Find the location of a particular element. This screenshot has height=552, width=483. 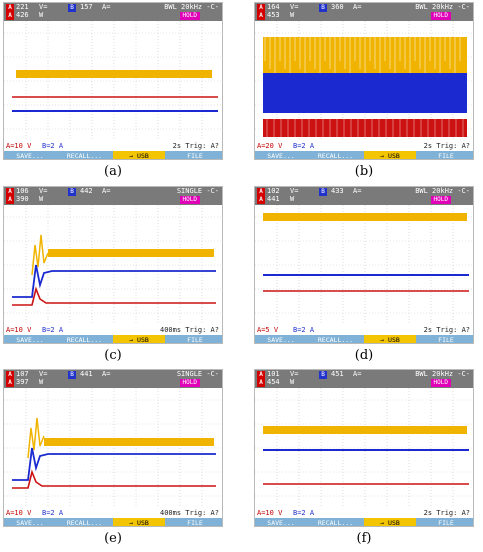

scale-footer: A=5 V B=2 A 2s Trig: A? is located at coordinates (364, 330).